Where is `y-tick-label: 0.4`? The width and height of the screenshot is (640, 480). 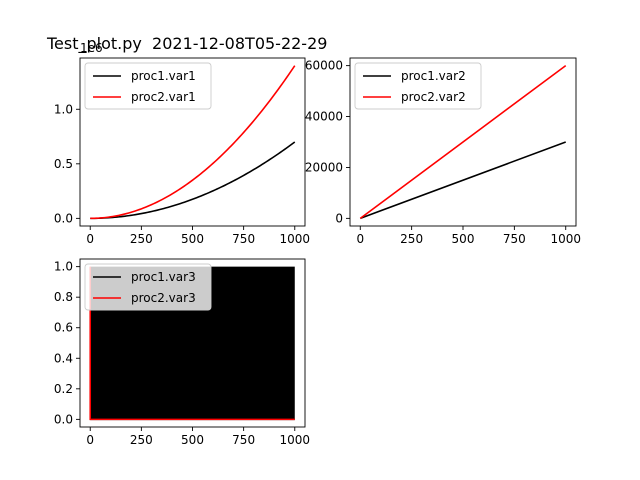
y-tick-label: 0.4 is located at coordinates (63, 358).